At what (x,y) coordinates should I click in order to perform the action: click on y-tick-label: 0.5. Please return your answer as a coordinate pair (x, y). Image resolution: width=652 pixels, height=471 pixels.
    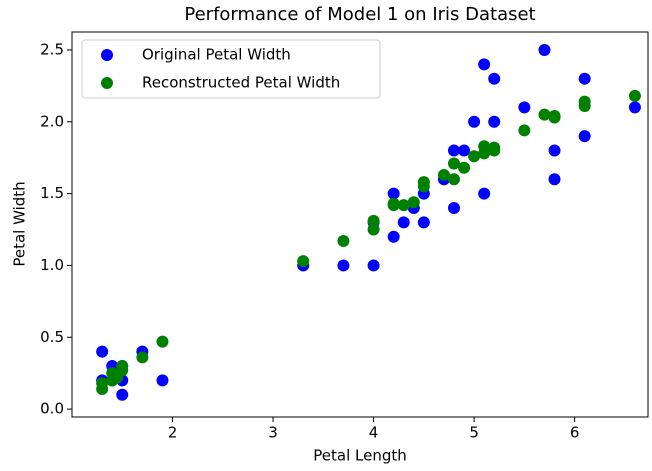
    Looking at the image, I should click on (52, 337).